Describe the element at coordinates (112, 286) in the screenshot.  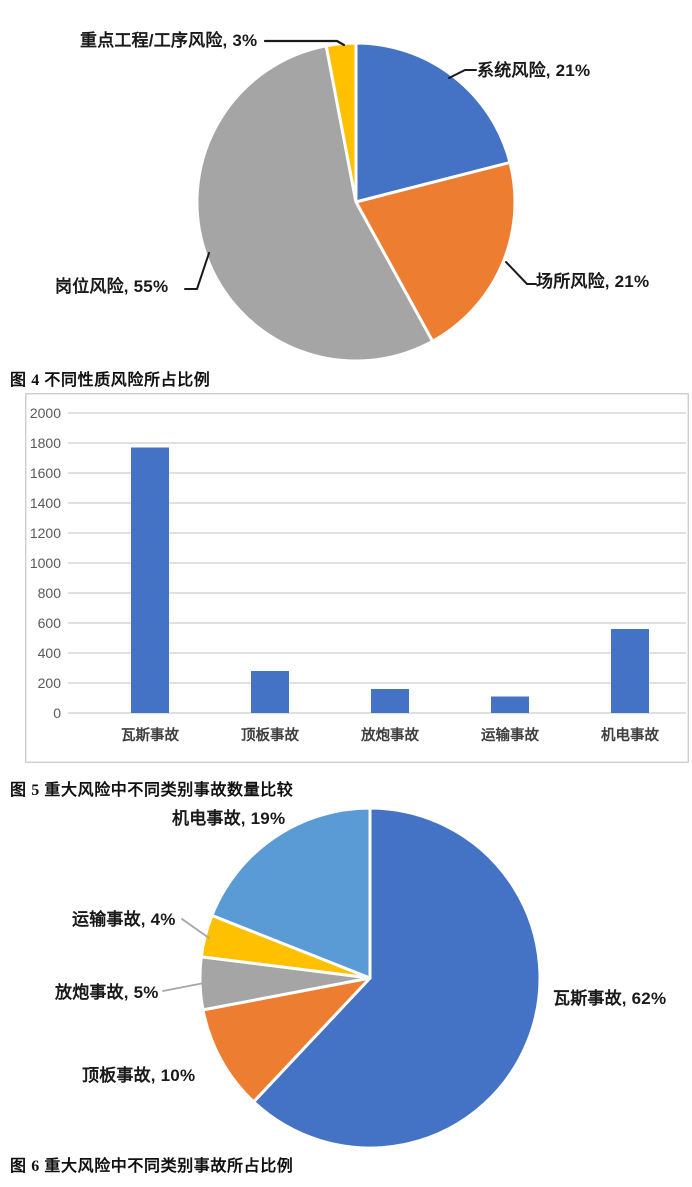
I see `pie-slice-label: 岗位风险, 55%` at that location.